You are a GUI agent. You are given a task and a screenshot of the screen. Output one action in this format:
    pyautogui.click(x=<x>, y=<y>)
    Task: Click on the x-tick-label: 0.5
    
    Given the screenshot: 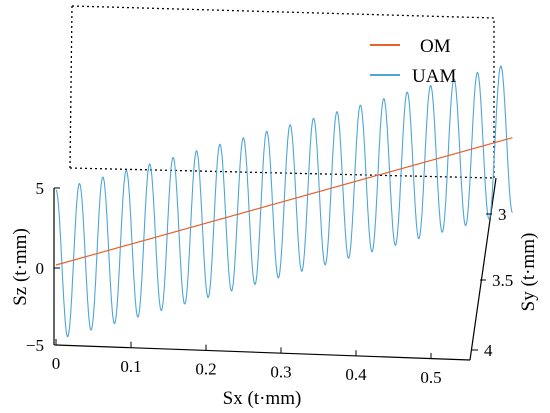 What is the action you would take?
    pyautogui.click(x=430, y=377)
    